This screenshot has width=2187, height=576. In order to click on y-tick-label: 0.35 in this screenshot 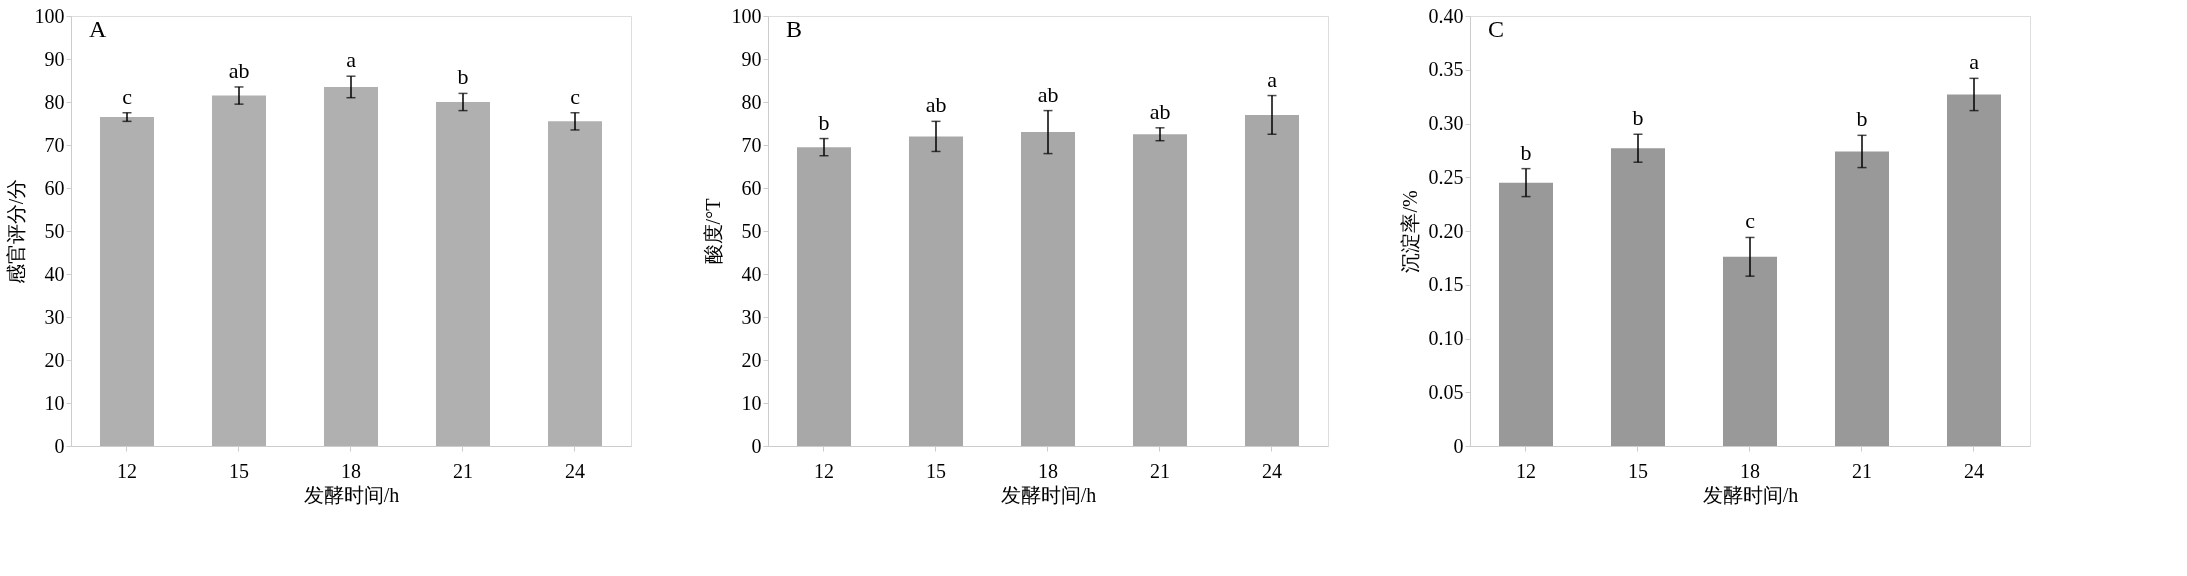, I will do `click(1446, 69)`.